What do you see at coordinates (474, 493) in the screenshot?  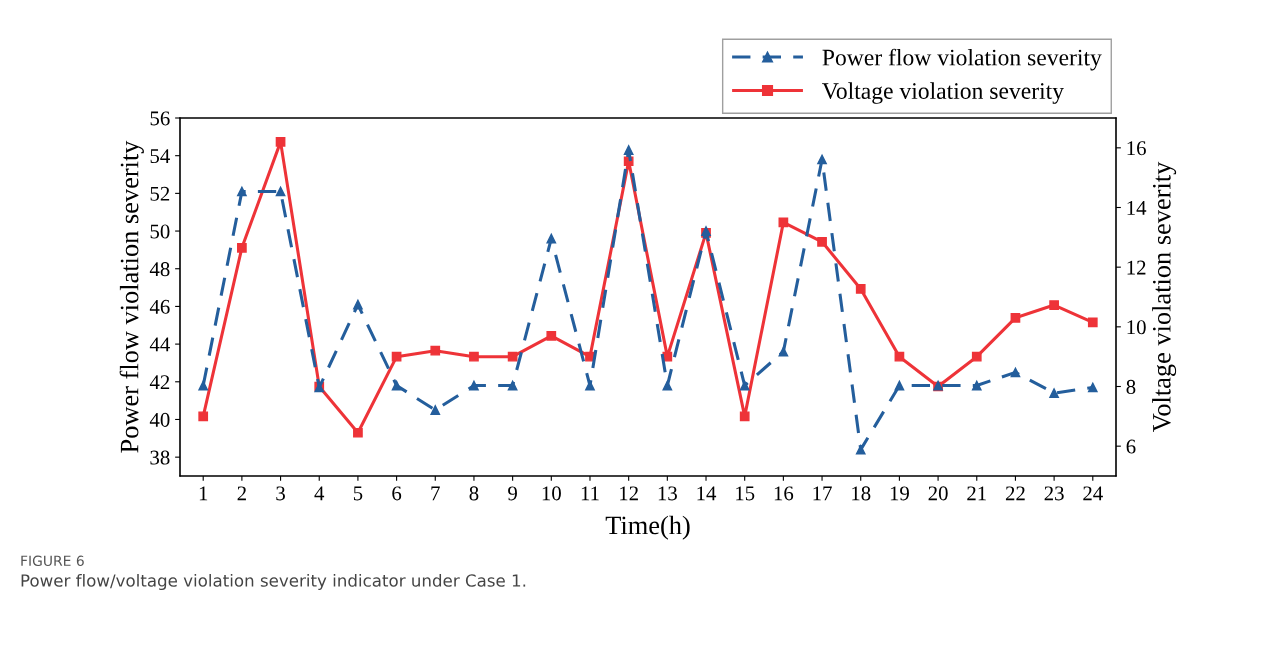 I see `x-tick-label: 8` at bounding box center [474, 493].